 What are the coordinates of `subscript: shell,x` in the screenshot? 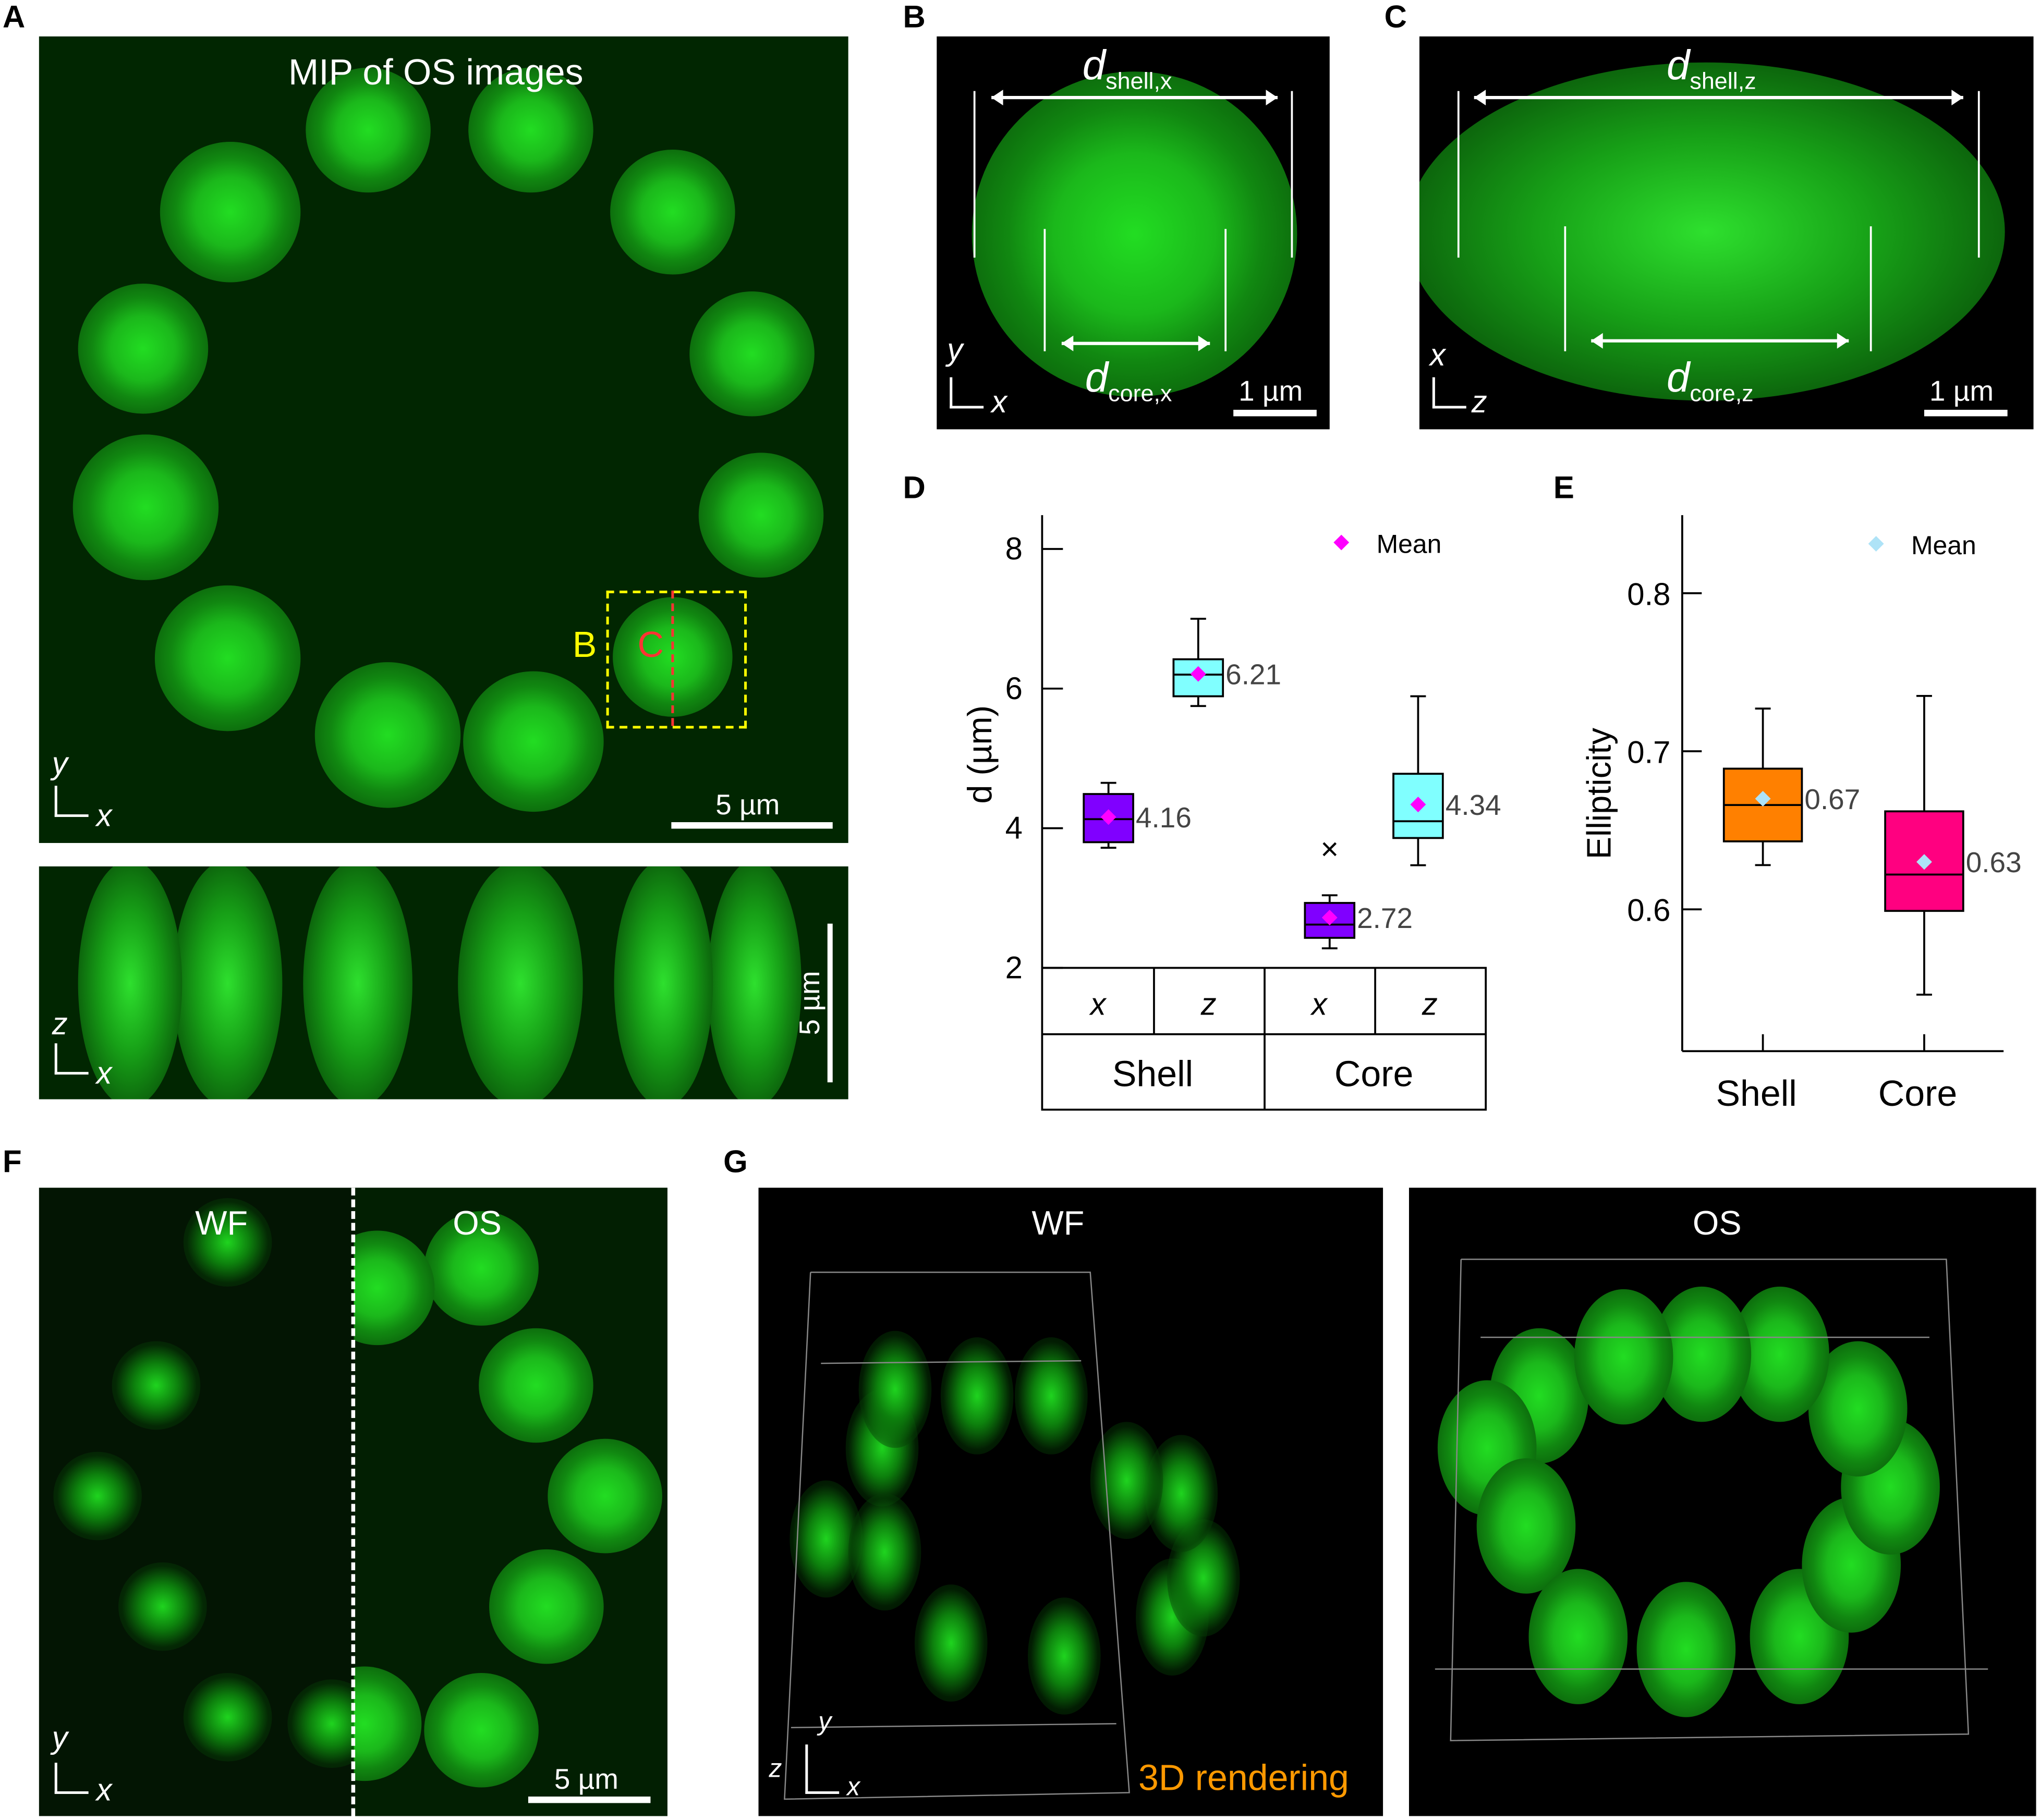 It's located at (1139, 81).